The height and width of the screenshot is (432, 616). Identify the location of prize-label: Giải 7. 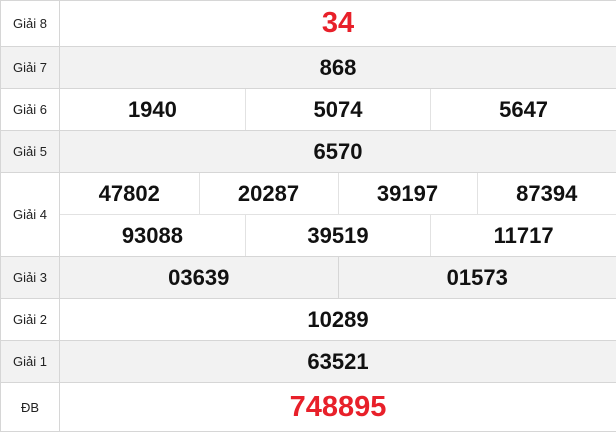
(30, 67).